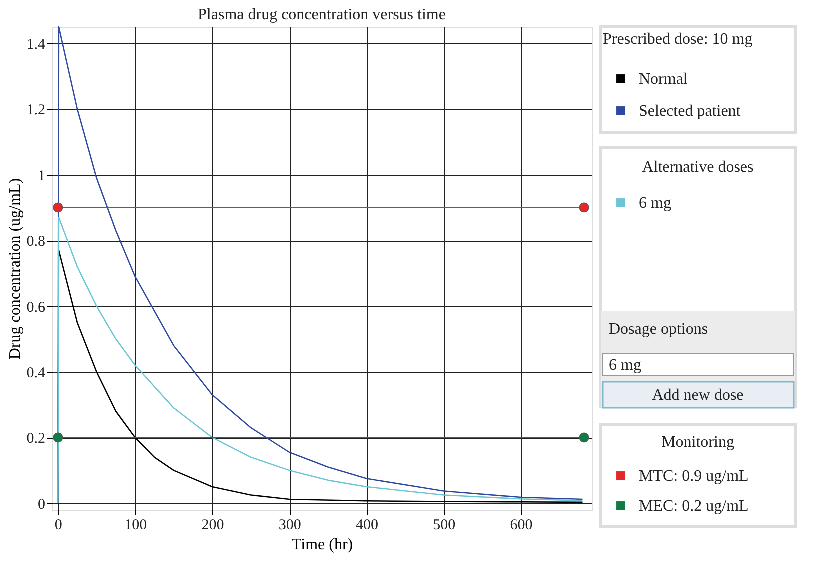  I want to click on legend-label: Selected patient, so click(690, 111).